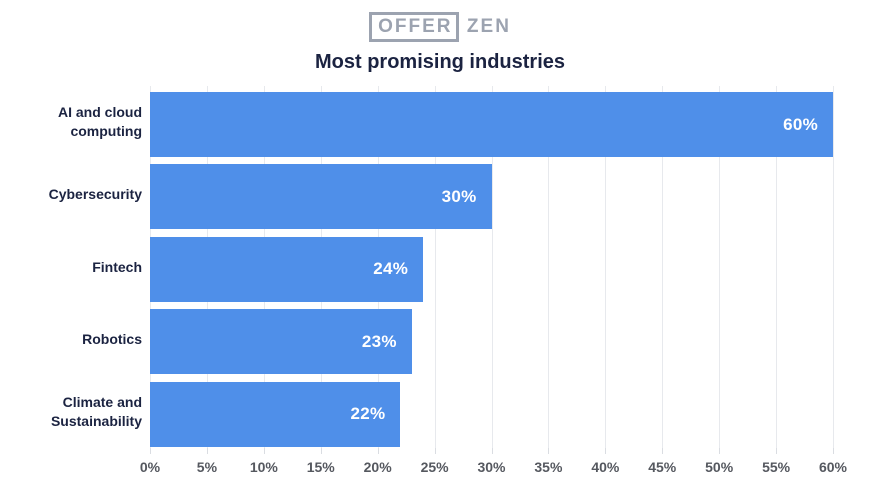 The height and width of the screenshot is (492, 880). Describe the element at coordinates (112, 338) in the screenshot. I see `category-label-text: Robotics` at that location.